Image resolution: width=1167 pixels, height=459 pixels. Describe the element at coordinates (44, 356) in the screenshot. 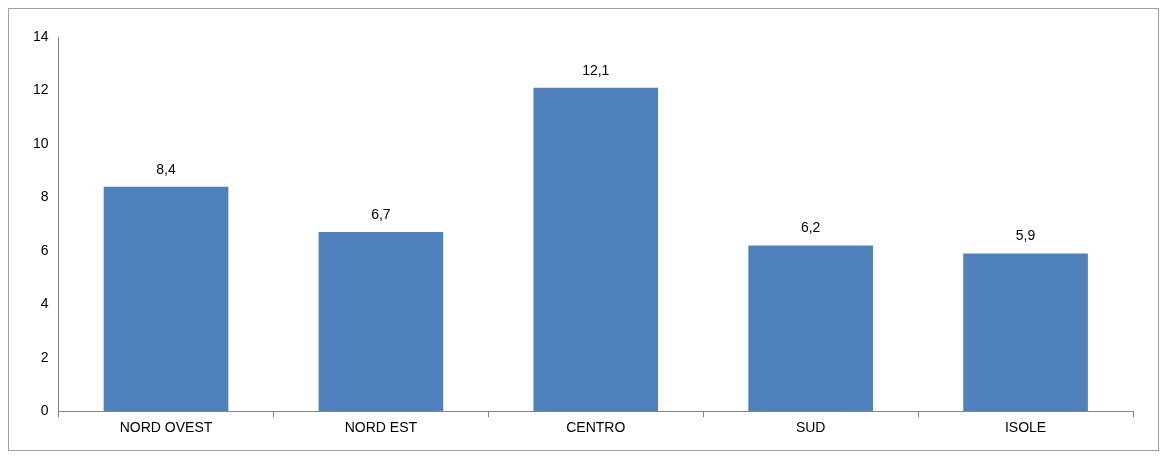

I see `y-tick-label: 2` at that location.